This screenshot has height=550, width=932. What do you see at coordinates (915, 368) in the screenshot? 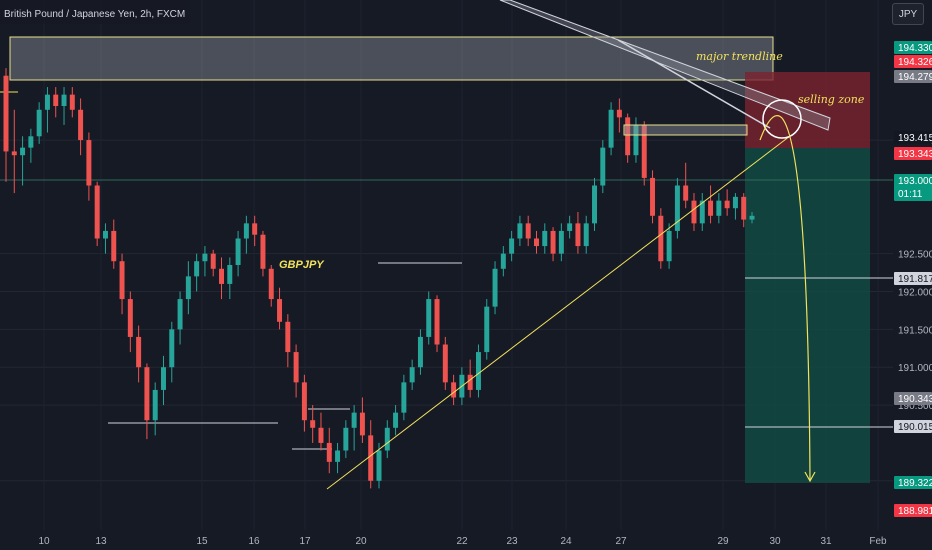
I see `y-tick-label: 191.000` at bounding box center [915, 368].